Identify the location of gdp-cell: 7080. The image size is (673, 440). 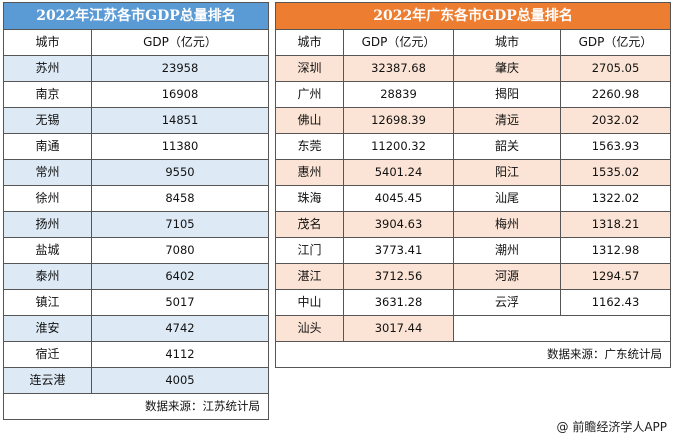
(180, 250).